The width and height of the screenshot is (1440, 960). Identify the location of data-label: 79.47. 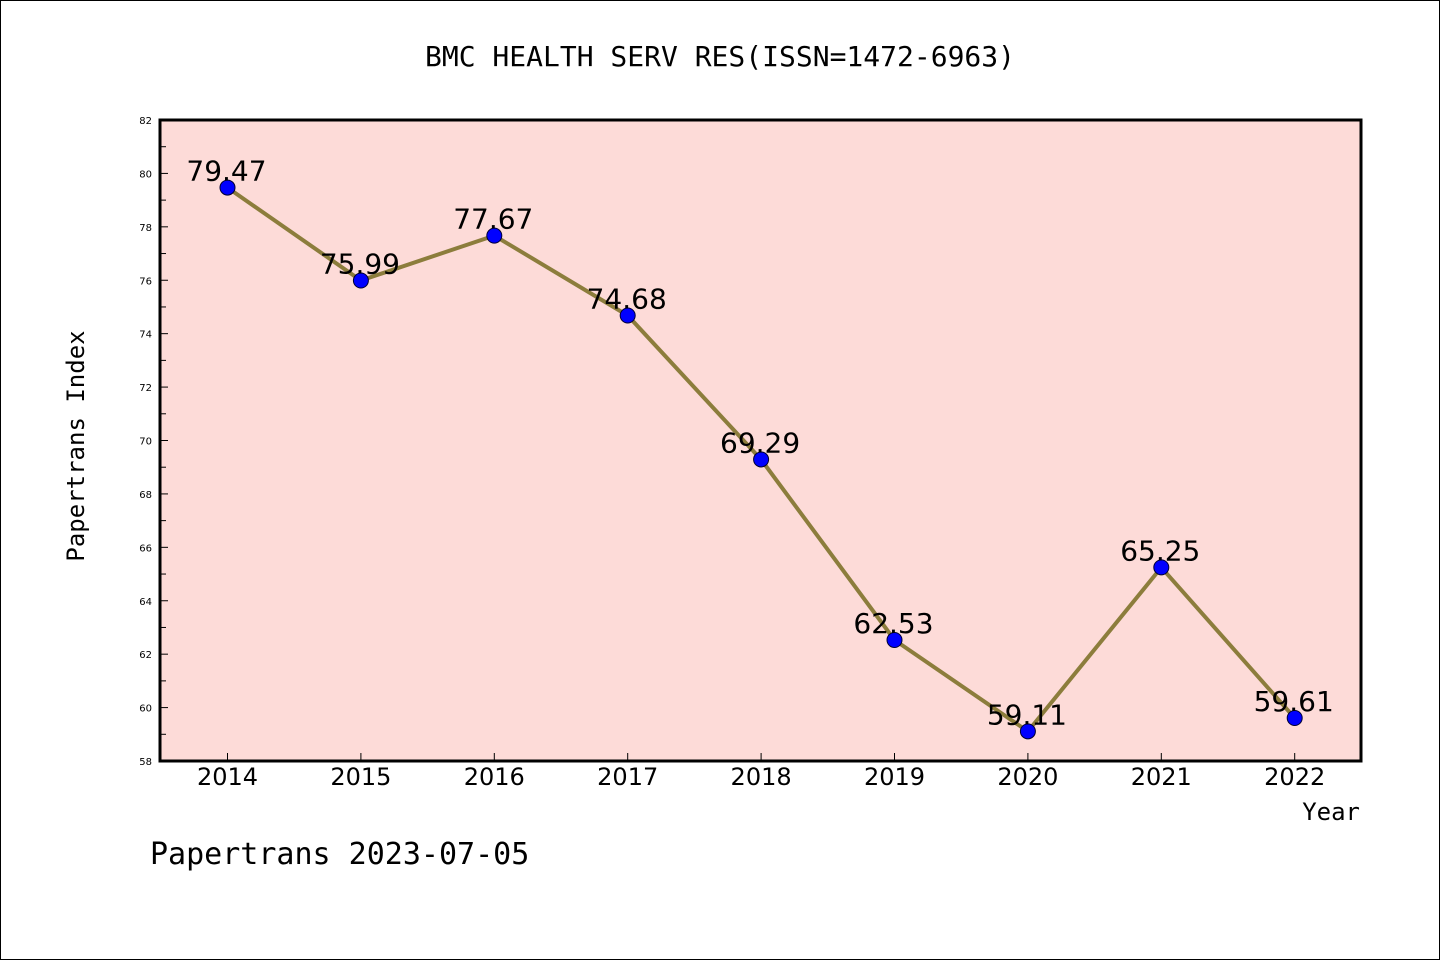
(226, 171).